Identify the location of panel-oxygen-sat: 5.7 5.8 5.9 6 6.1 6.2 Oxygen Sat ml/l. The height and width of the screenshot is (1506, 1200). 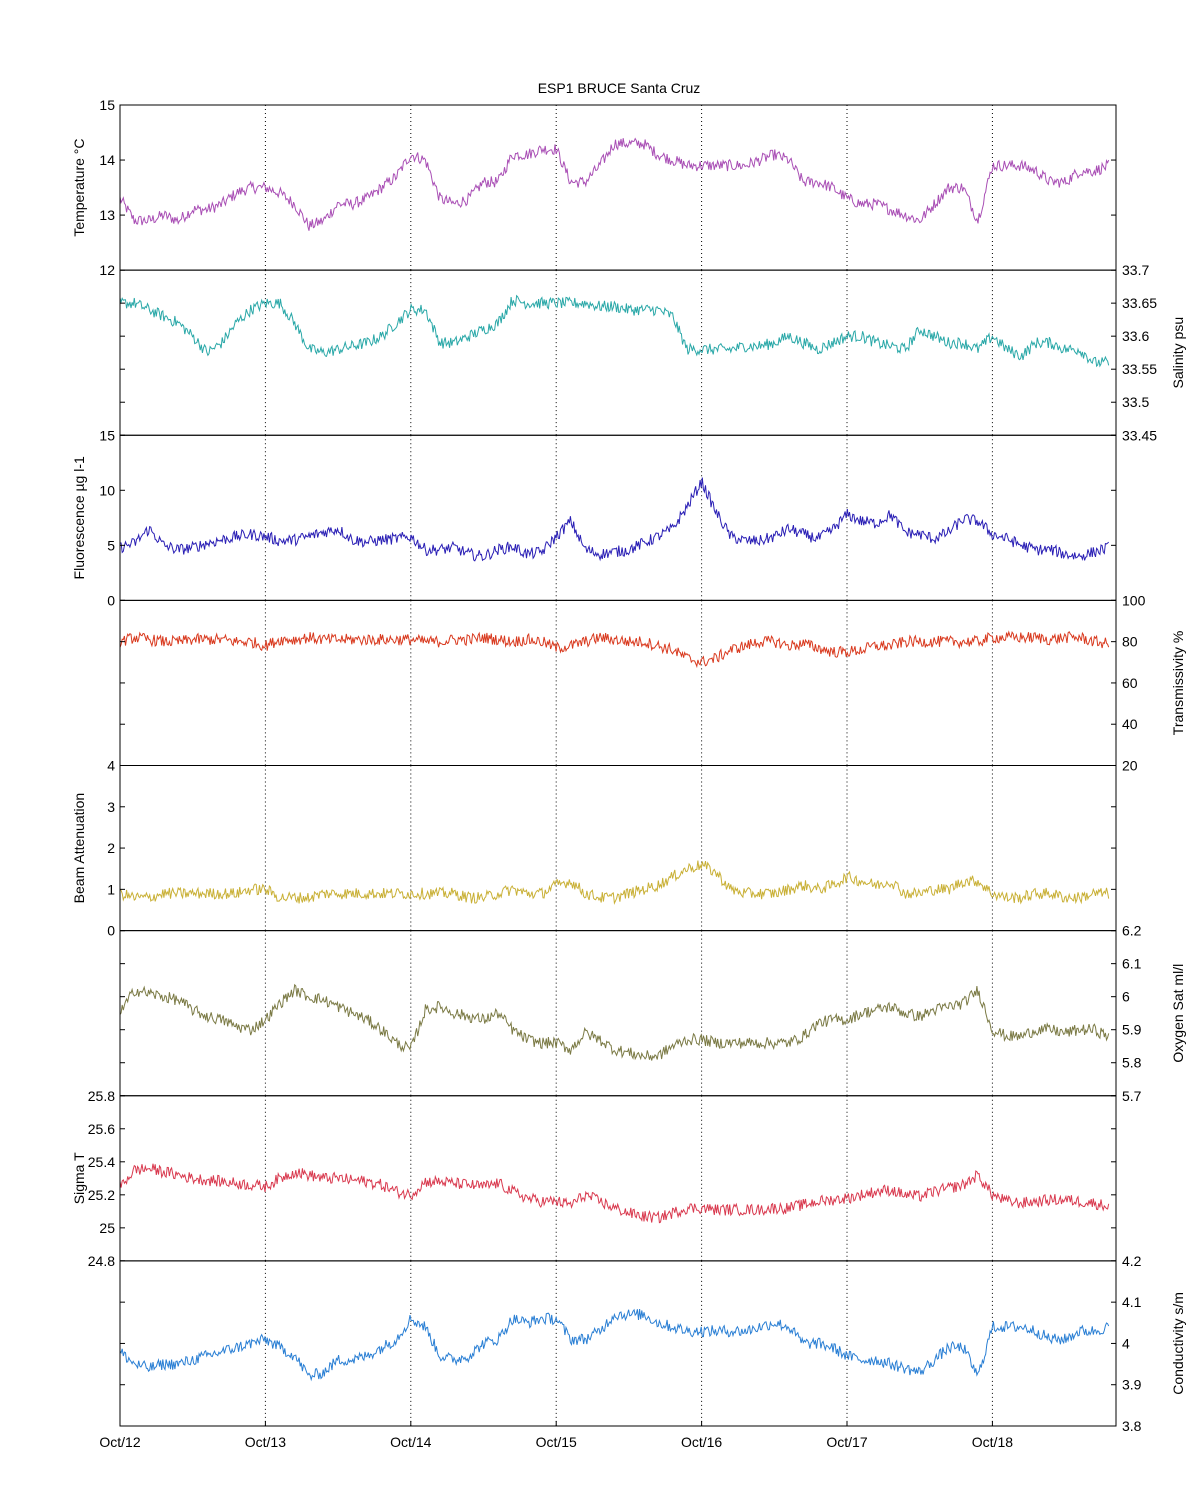
(652, 1013).